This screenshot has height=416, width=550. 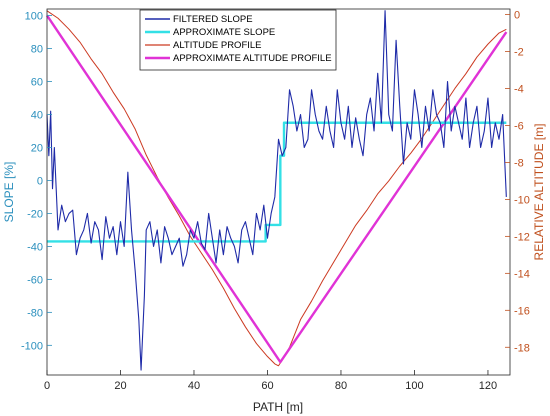 What do you see at coordinates (9, 192) in the screenshot?
I see `y-axis-left-label: SLOPE [%]` at bounding box center [9, 192].